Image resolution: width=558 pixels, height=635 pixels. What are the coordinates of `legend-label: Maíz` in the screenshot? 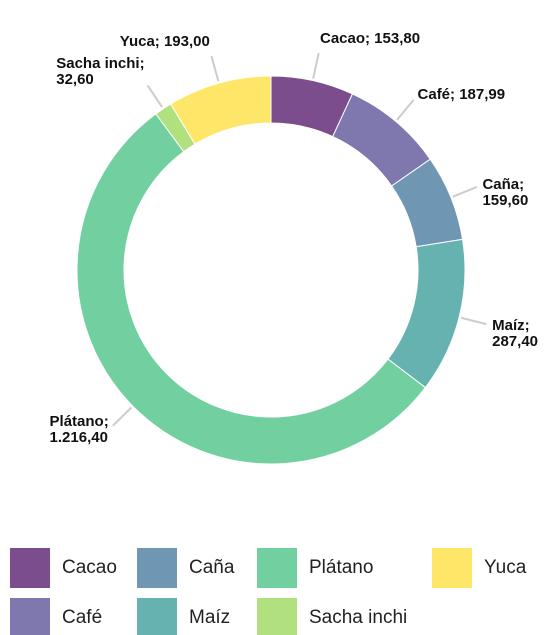 It's located at (210, 617).